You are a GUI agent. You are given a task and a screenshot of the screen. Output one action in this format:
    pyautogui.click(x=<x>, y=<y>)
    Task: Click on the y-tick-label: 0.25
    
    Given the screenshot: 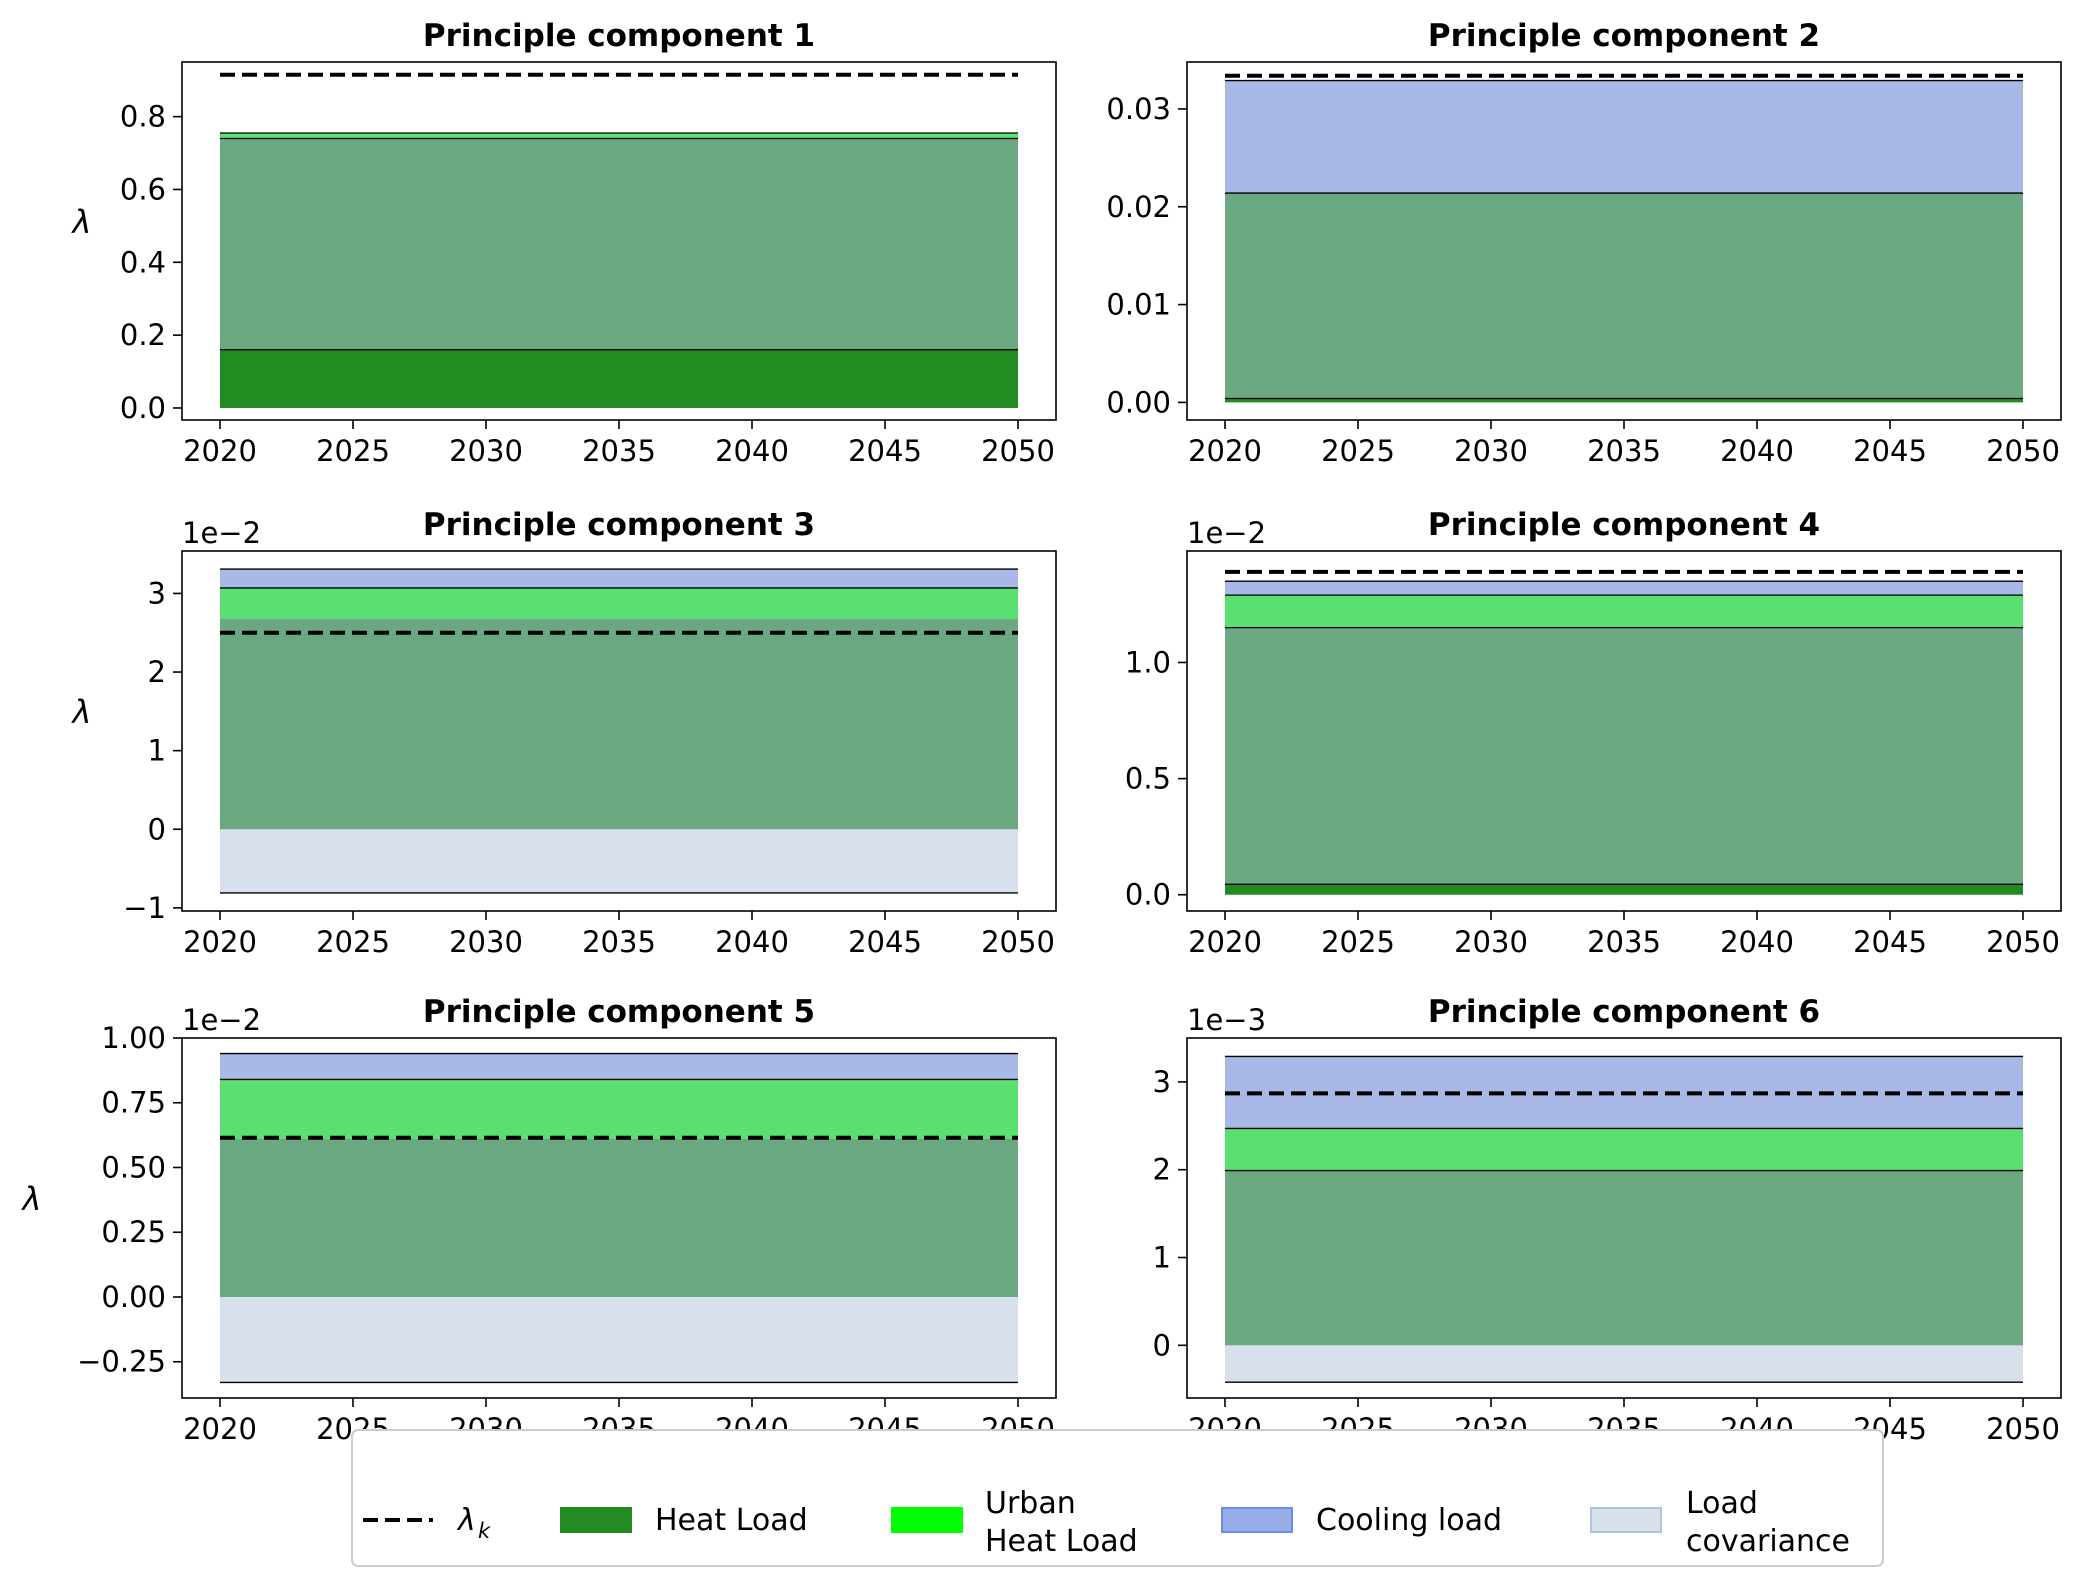 What is the action you would take?
    pyautogui.click(x=133, y=1232)
    